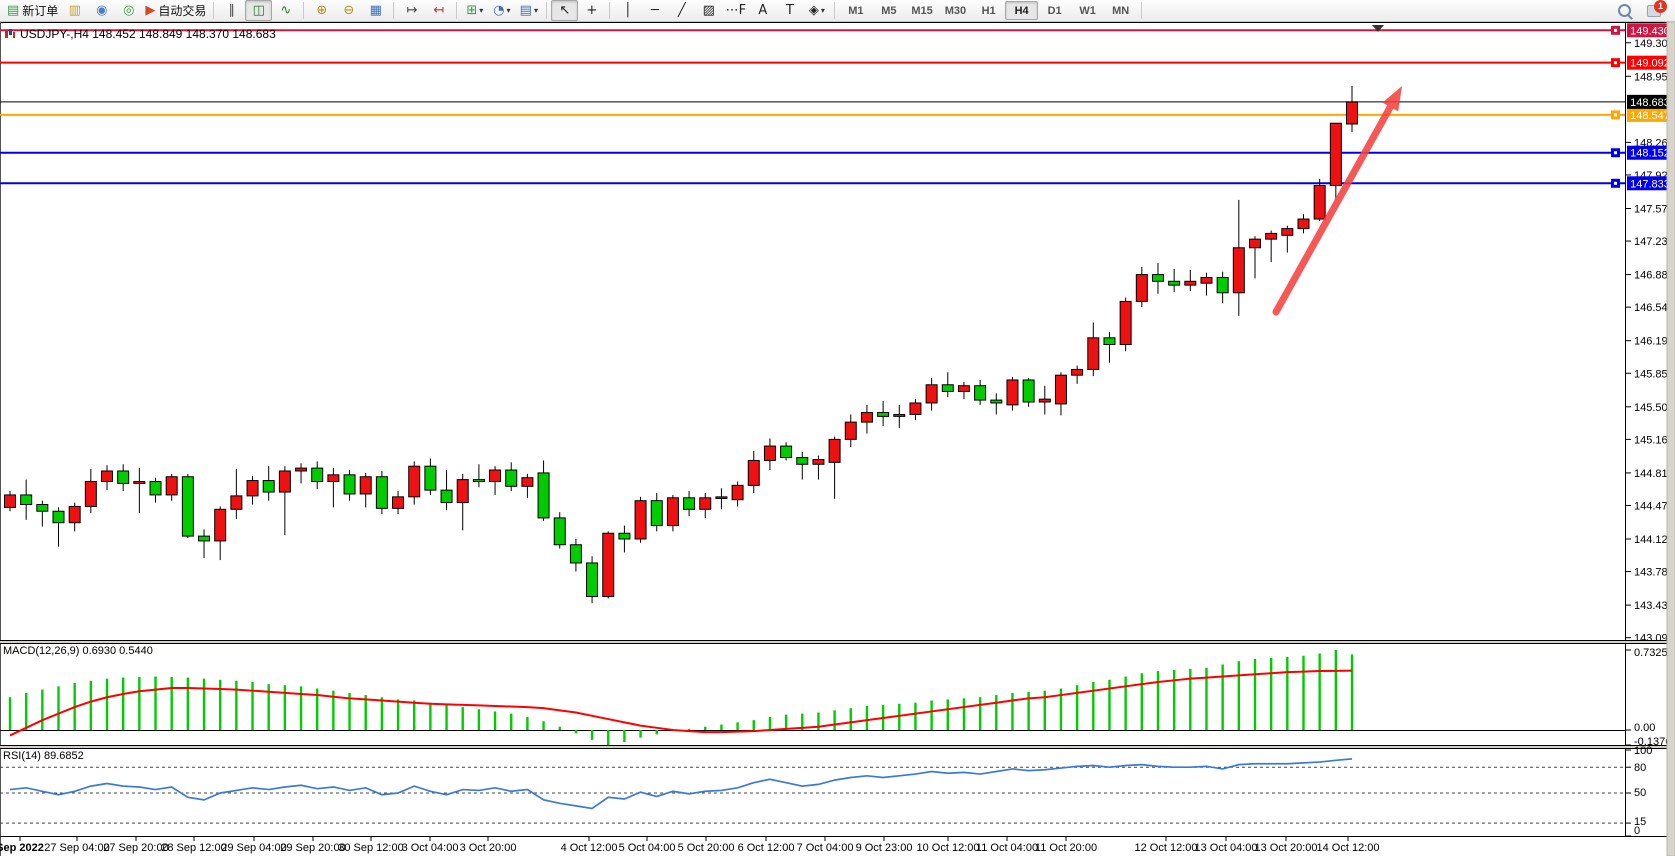  Describe the element at coordinates (1654, 77) in the screenshot. I see `svg-text: 148.950` at that location.